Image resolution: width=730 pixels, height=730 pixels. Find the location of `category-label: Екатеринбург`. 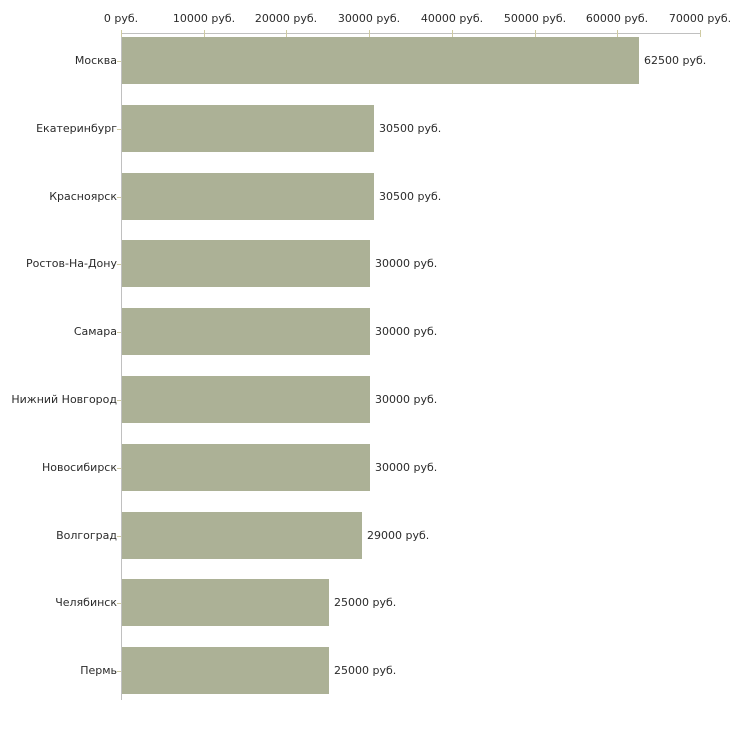

category-label: Екатеринбург is located at coordinates (76, 128).